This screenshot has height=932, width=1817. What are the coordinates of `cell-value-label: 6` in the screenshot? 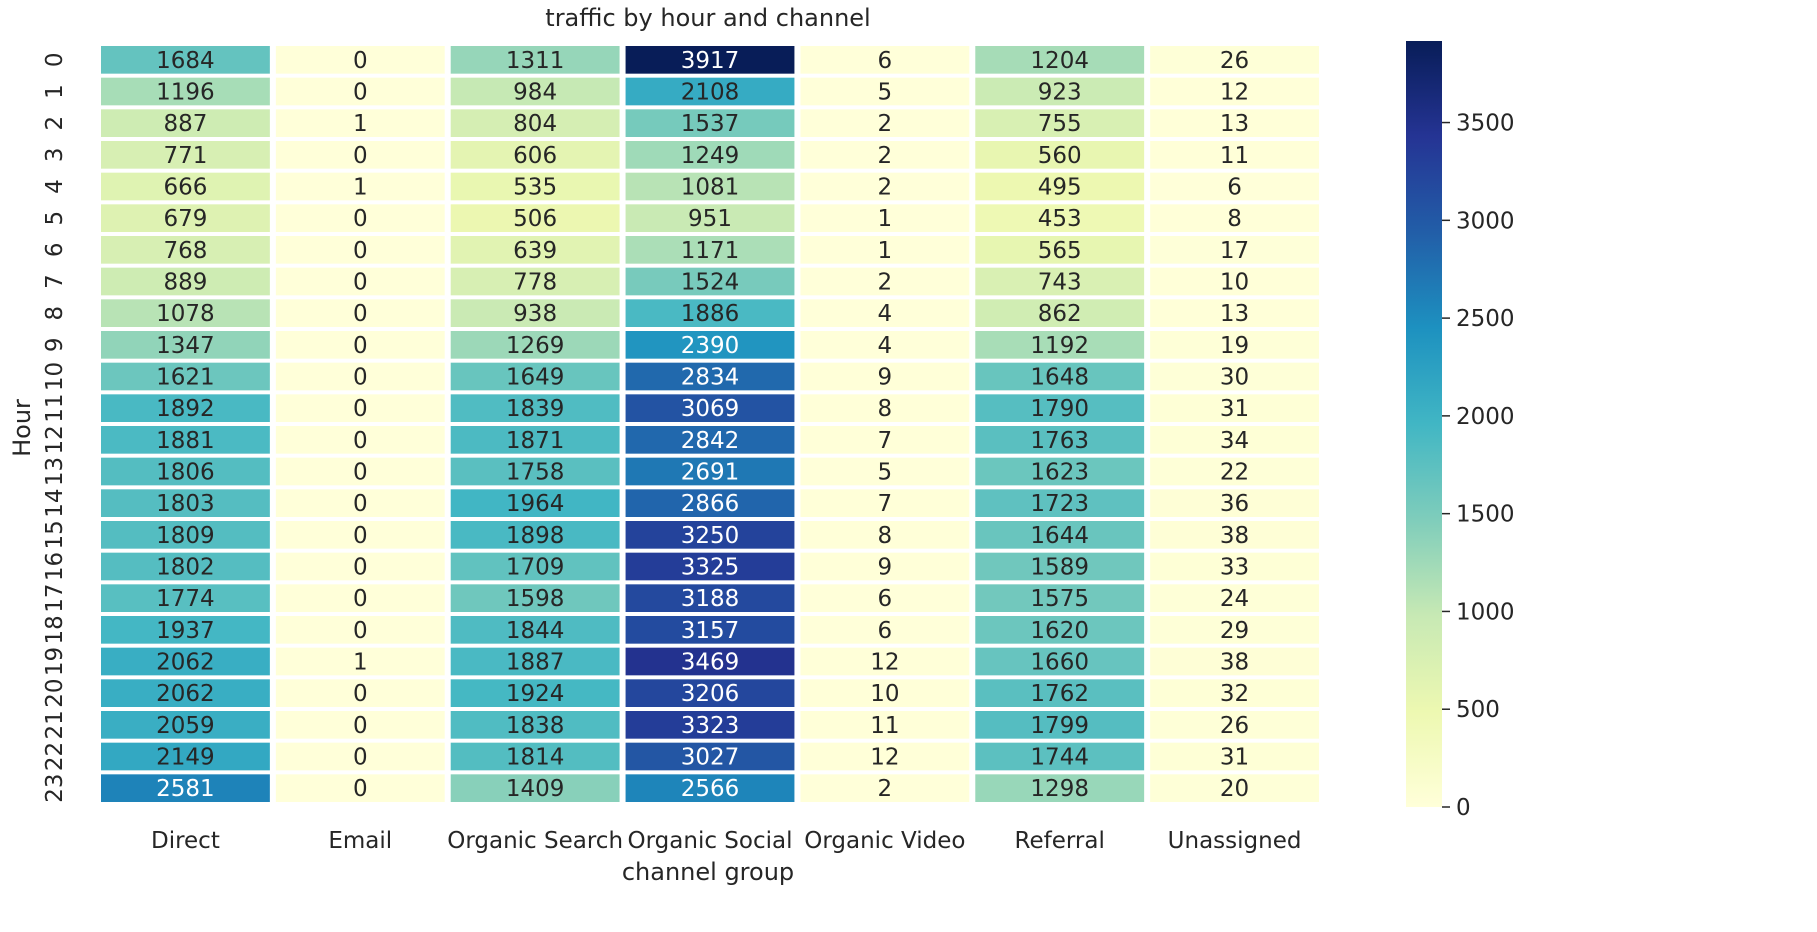 It's located at (885, 599).